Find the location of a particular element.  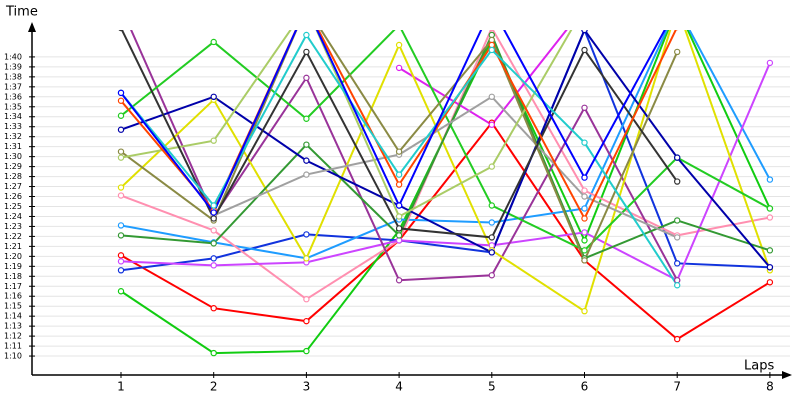

y-tick-label: 1:10 is located at coordinates (13, 356).